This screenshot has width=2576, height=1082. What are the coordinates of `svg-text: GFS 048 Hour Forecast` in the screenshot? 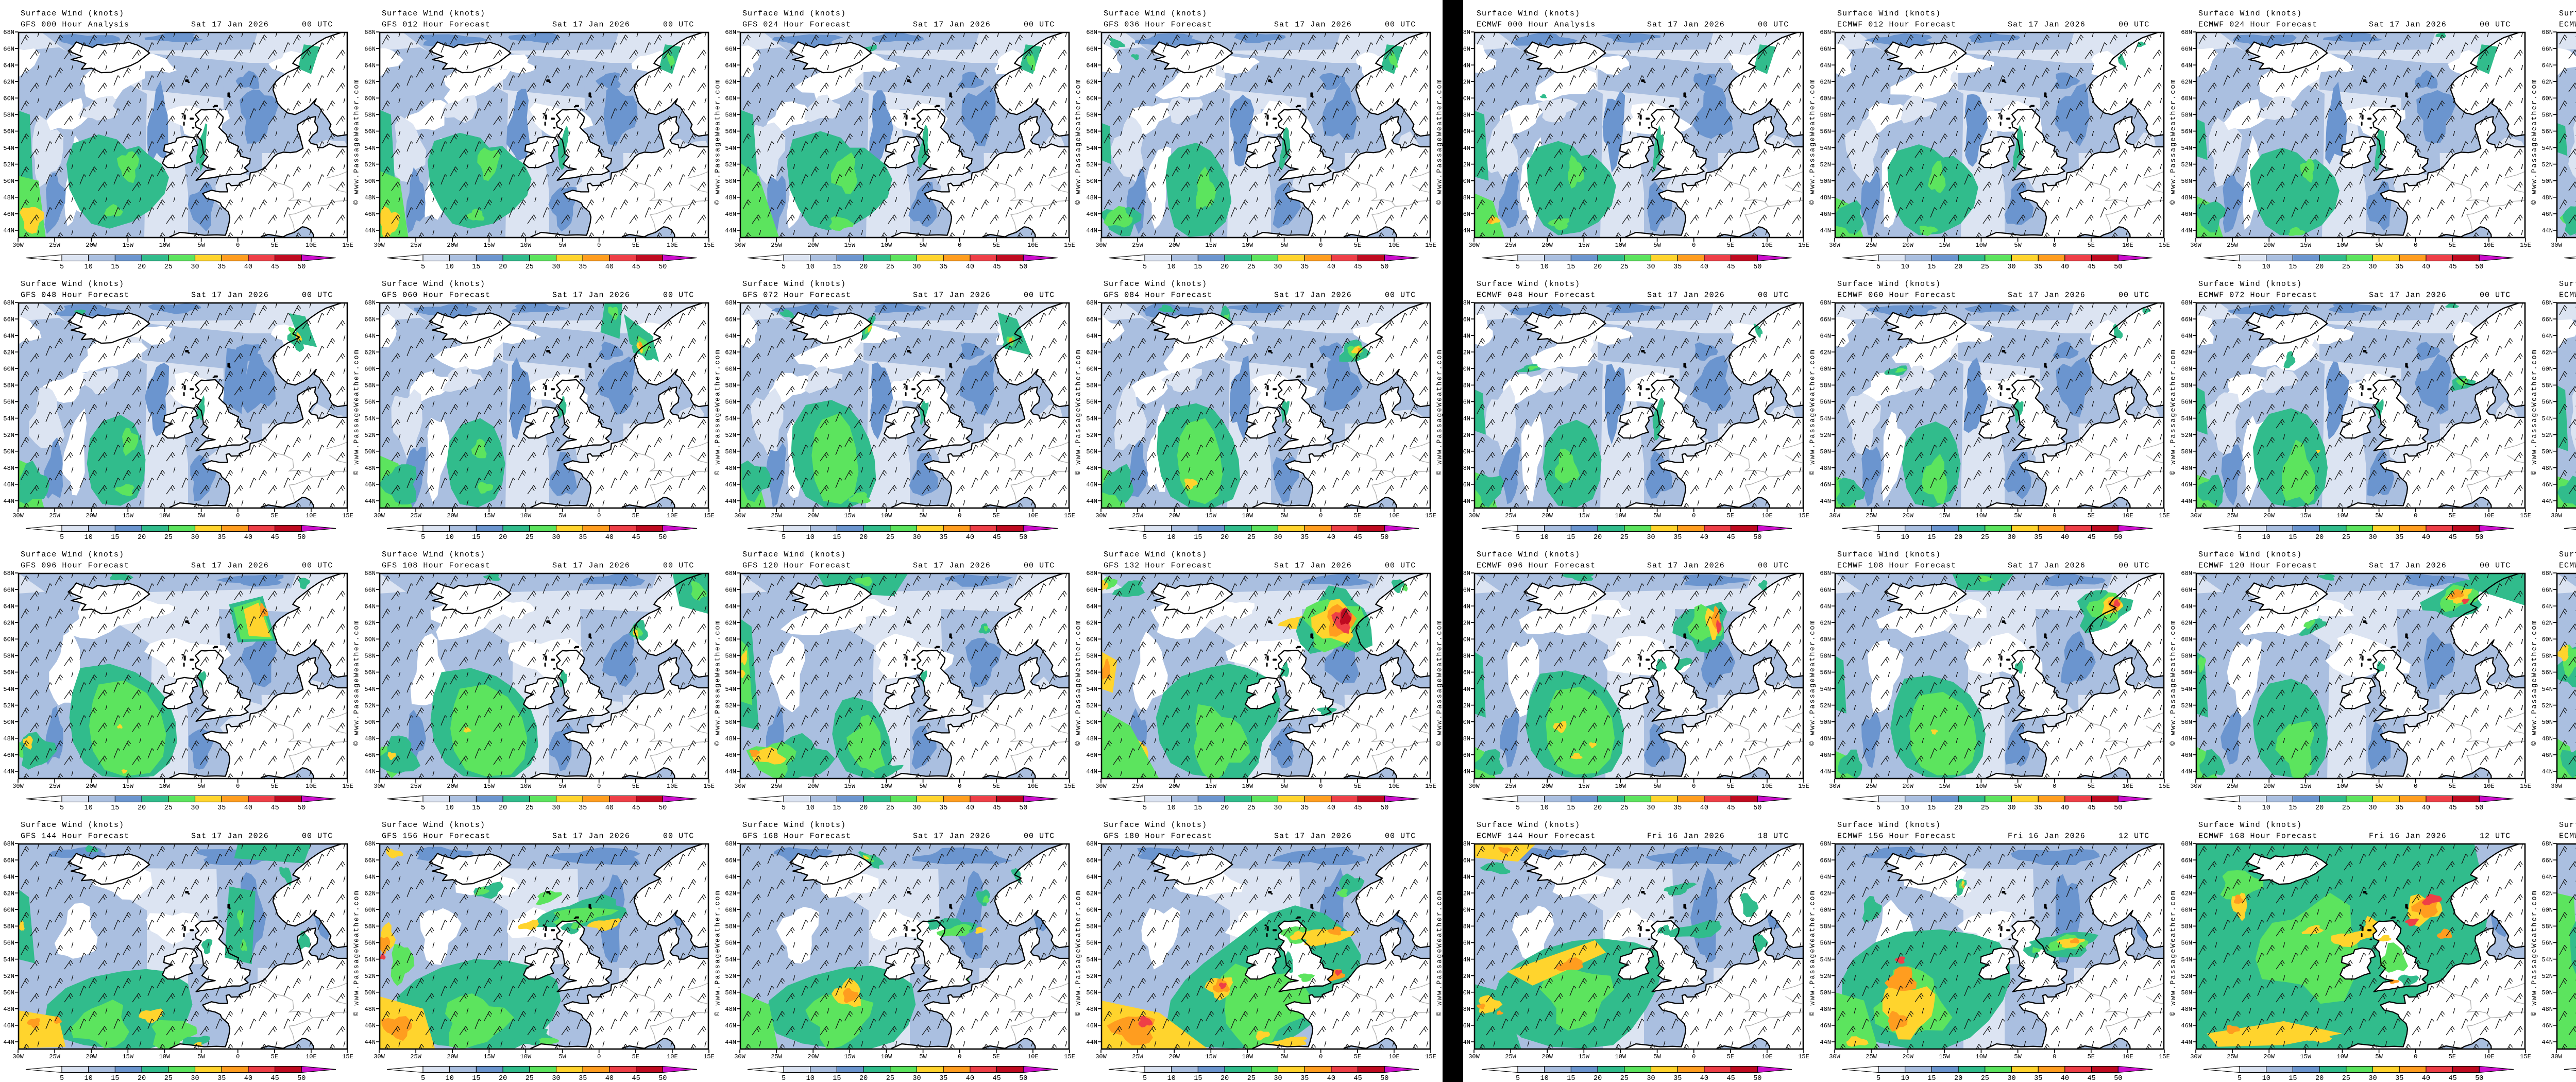 It's located at (75, 296).